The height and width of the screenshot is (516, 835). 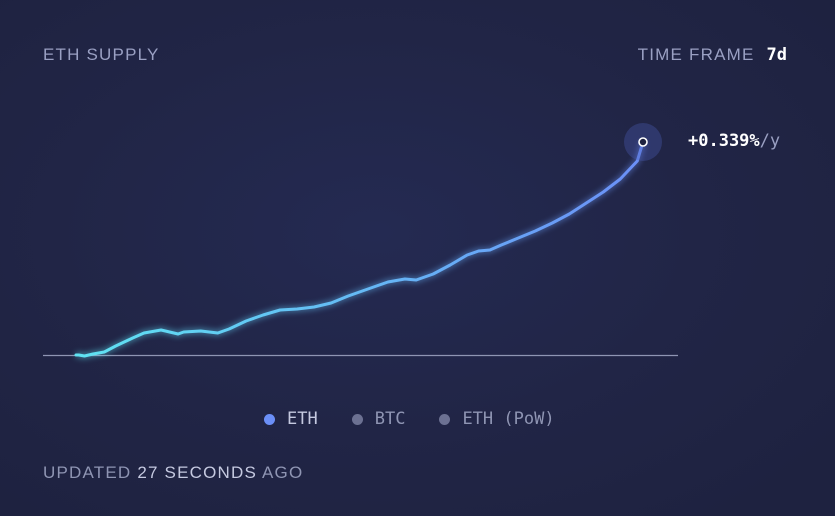 I want to click on legend-label-eth: ETH, so click(x=302, y=419).